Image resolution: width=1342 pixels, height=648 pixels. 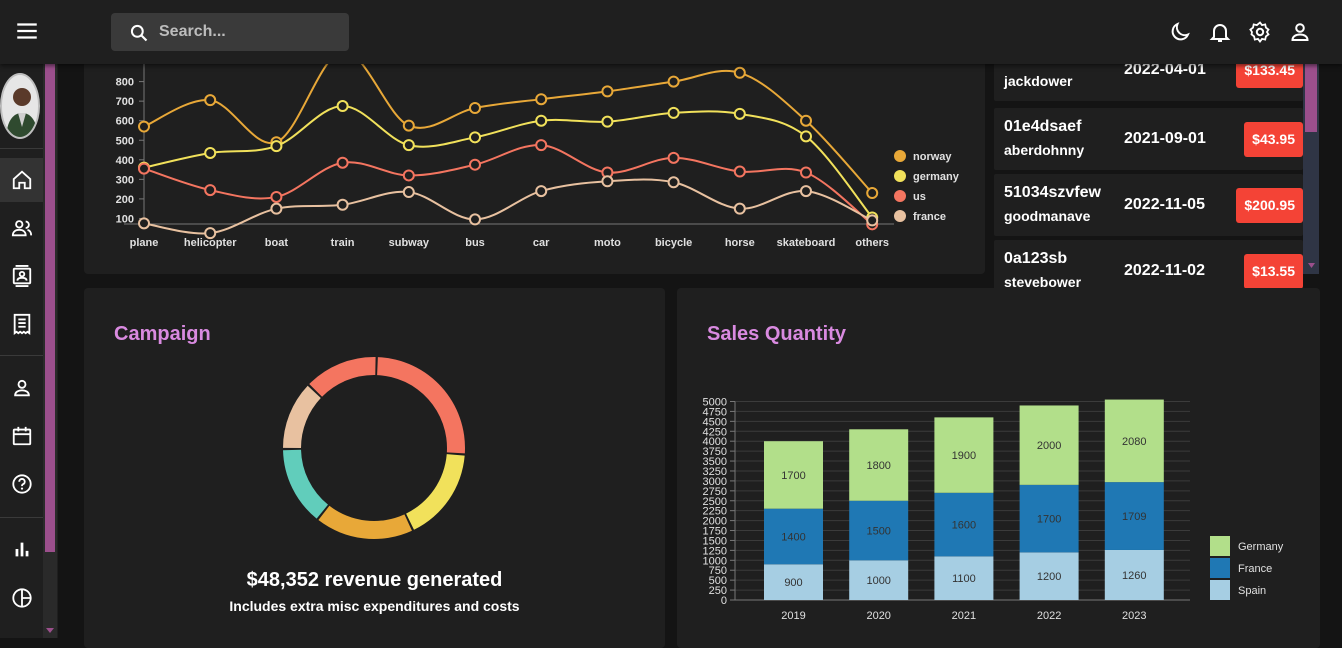 I want to click on legend-label-us: us, so click(x=919, y=197).